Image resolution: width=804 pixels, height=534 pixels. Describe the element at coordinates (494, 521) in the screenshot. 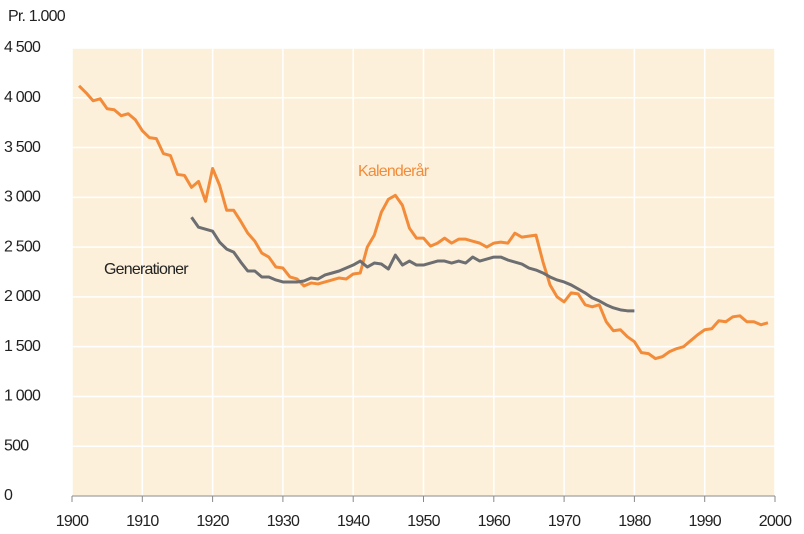

I see `x-tick-label: 1960` at that location.